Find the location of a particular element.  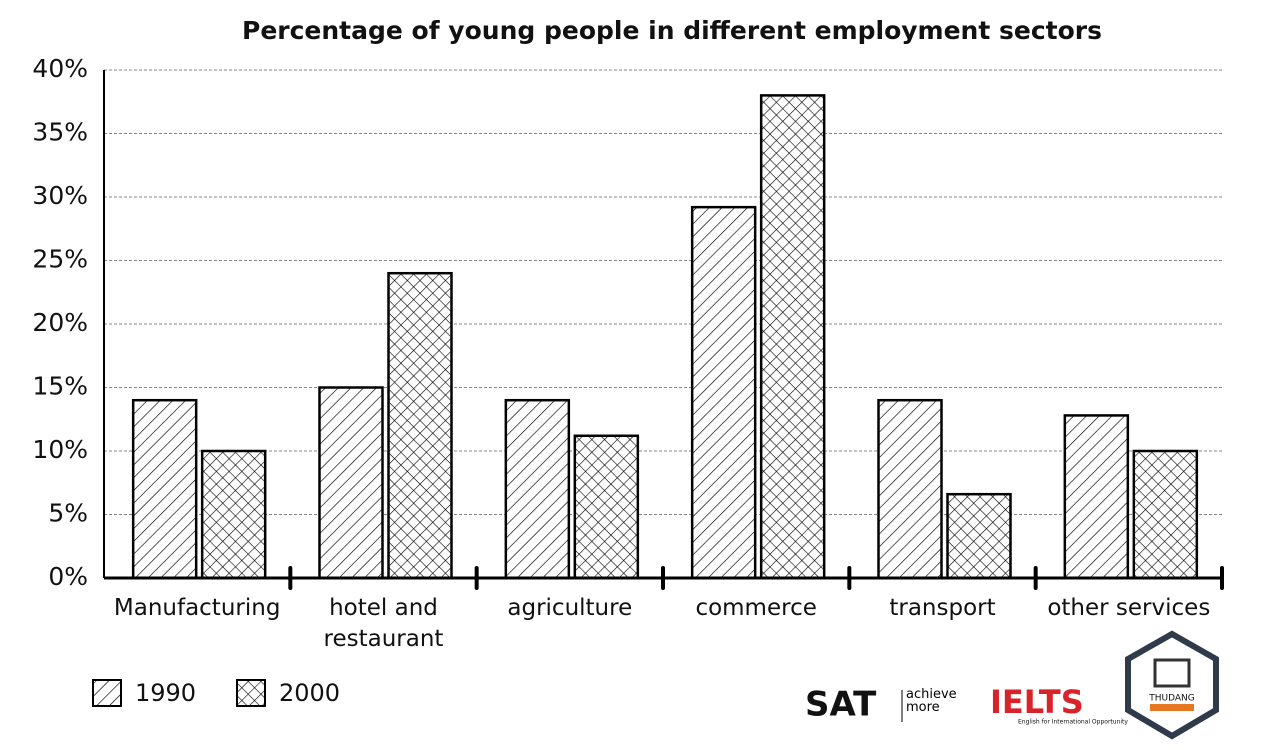

sat-logo: SAT is located at coordinates (841, 705).